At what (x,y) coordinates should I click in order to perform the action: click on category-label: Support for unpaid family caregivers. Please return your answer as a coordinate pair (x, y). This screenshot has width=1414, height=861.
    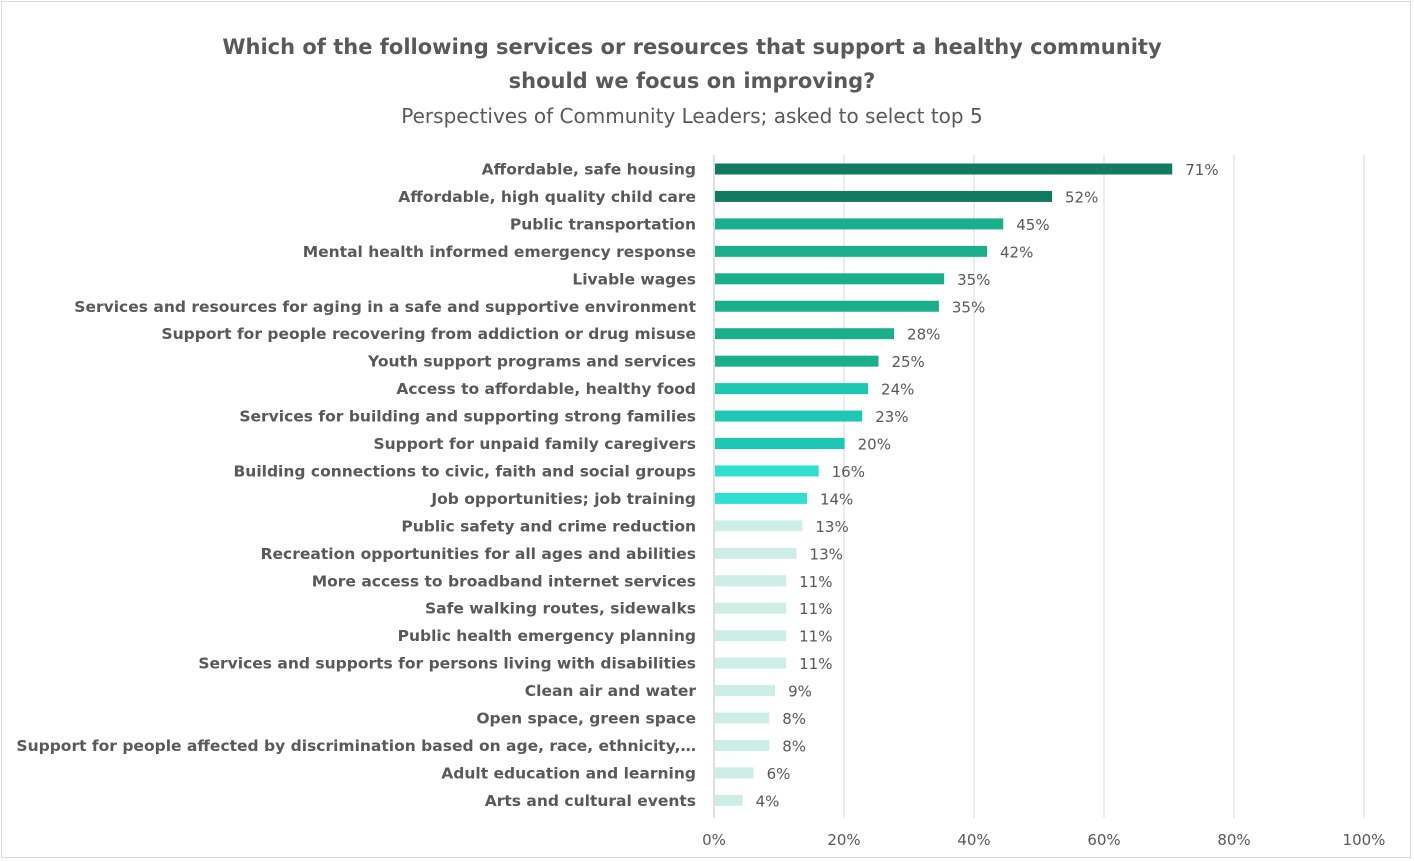
    Looking at the image, I should click on (534, 444).